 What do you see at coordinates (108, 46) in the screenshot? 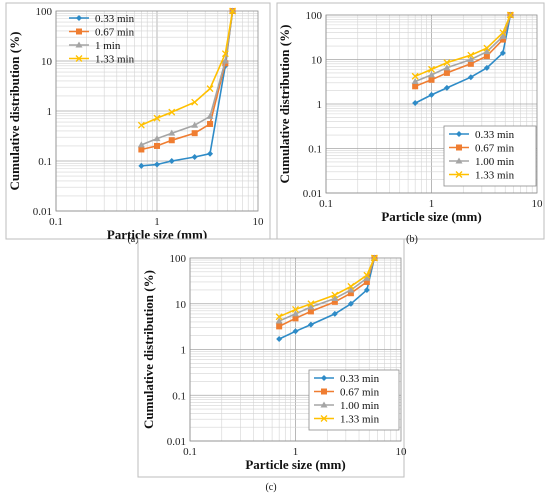
I see `legend-label: 1 min` at bounding box center [108, 46].